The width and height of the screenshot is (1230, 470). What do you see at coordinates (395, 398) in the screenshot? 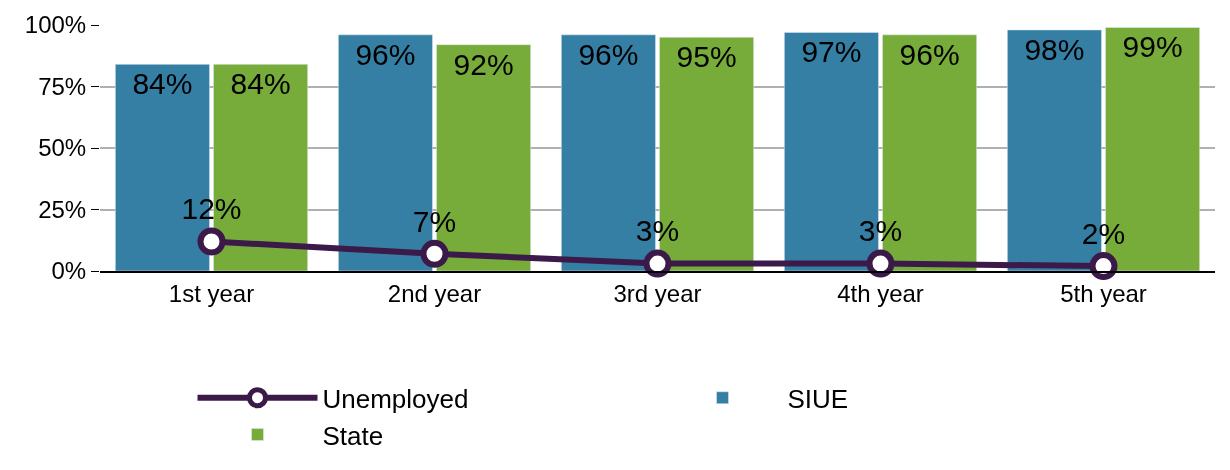
I see `legend-label: Unemployed` at bounding box center [395, 398].